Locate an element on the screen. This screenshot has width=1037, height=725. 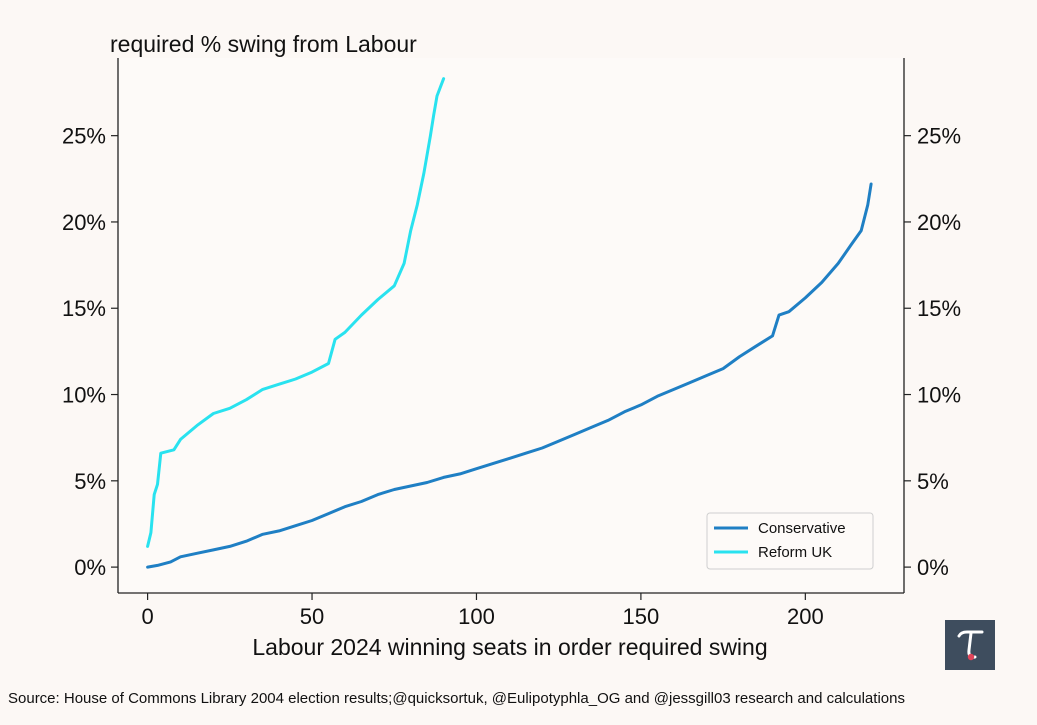
y-tick-label-left: 10% is located at coordinates (84, 395).